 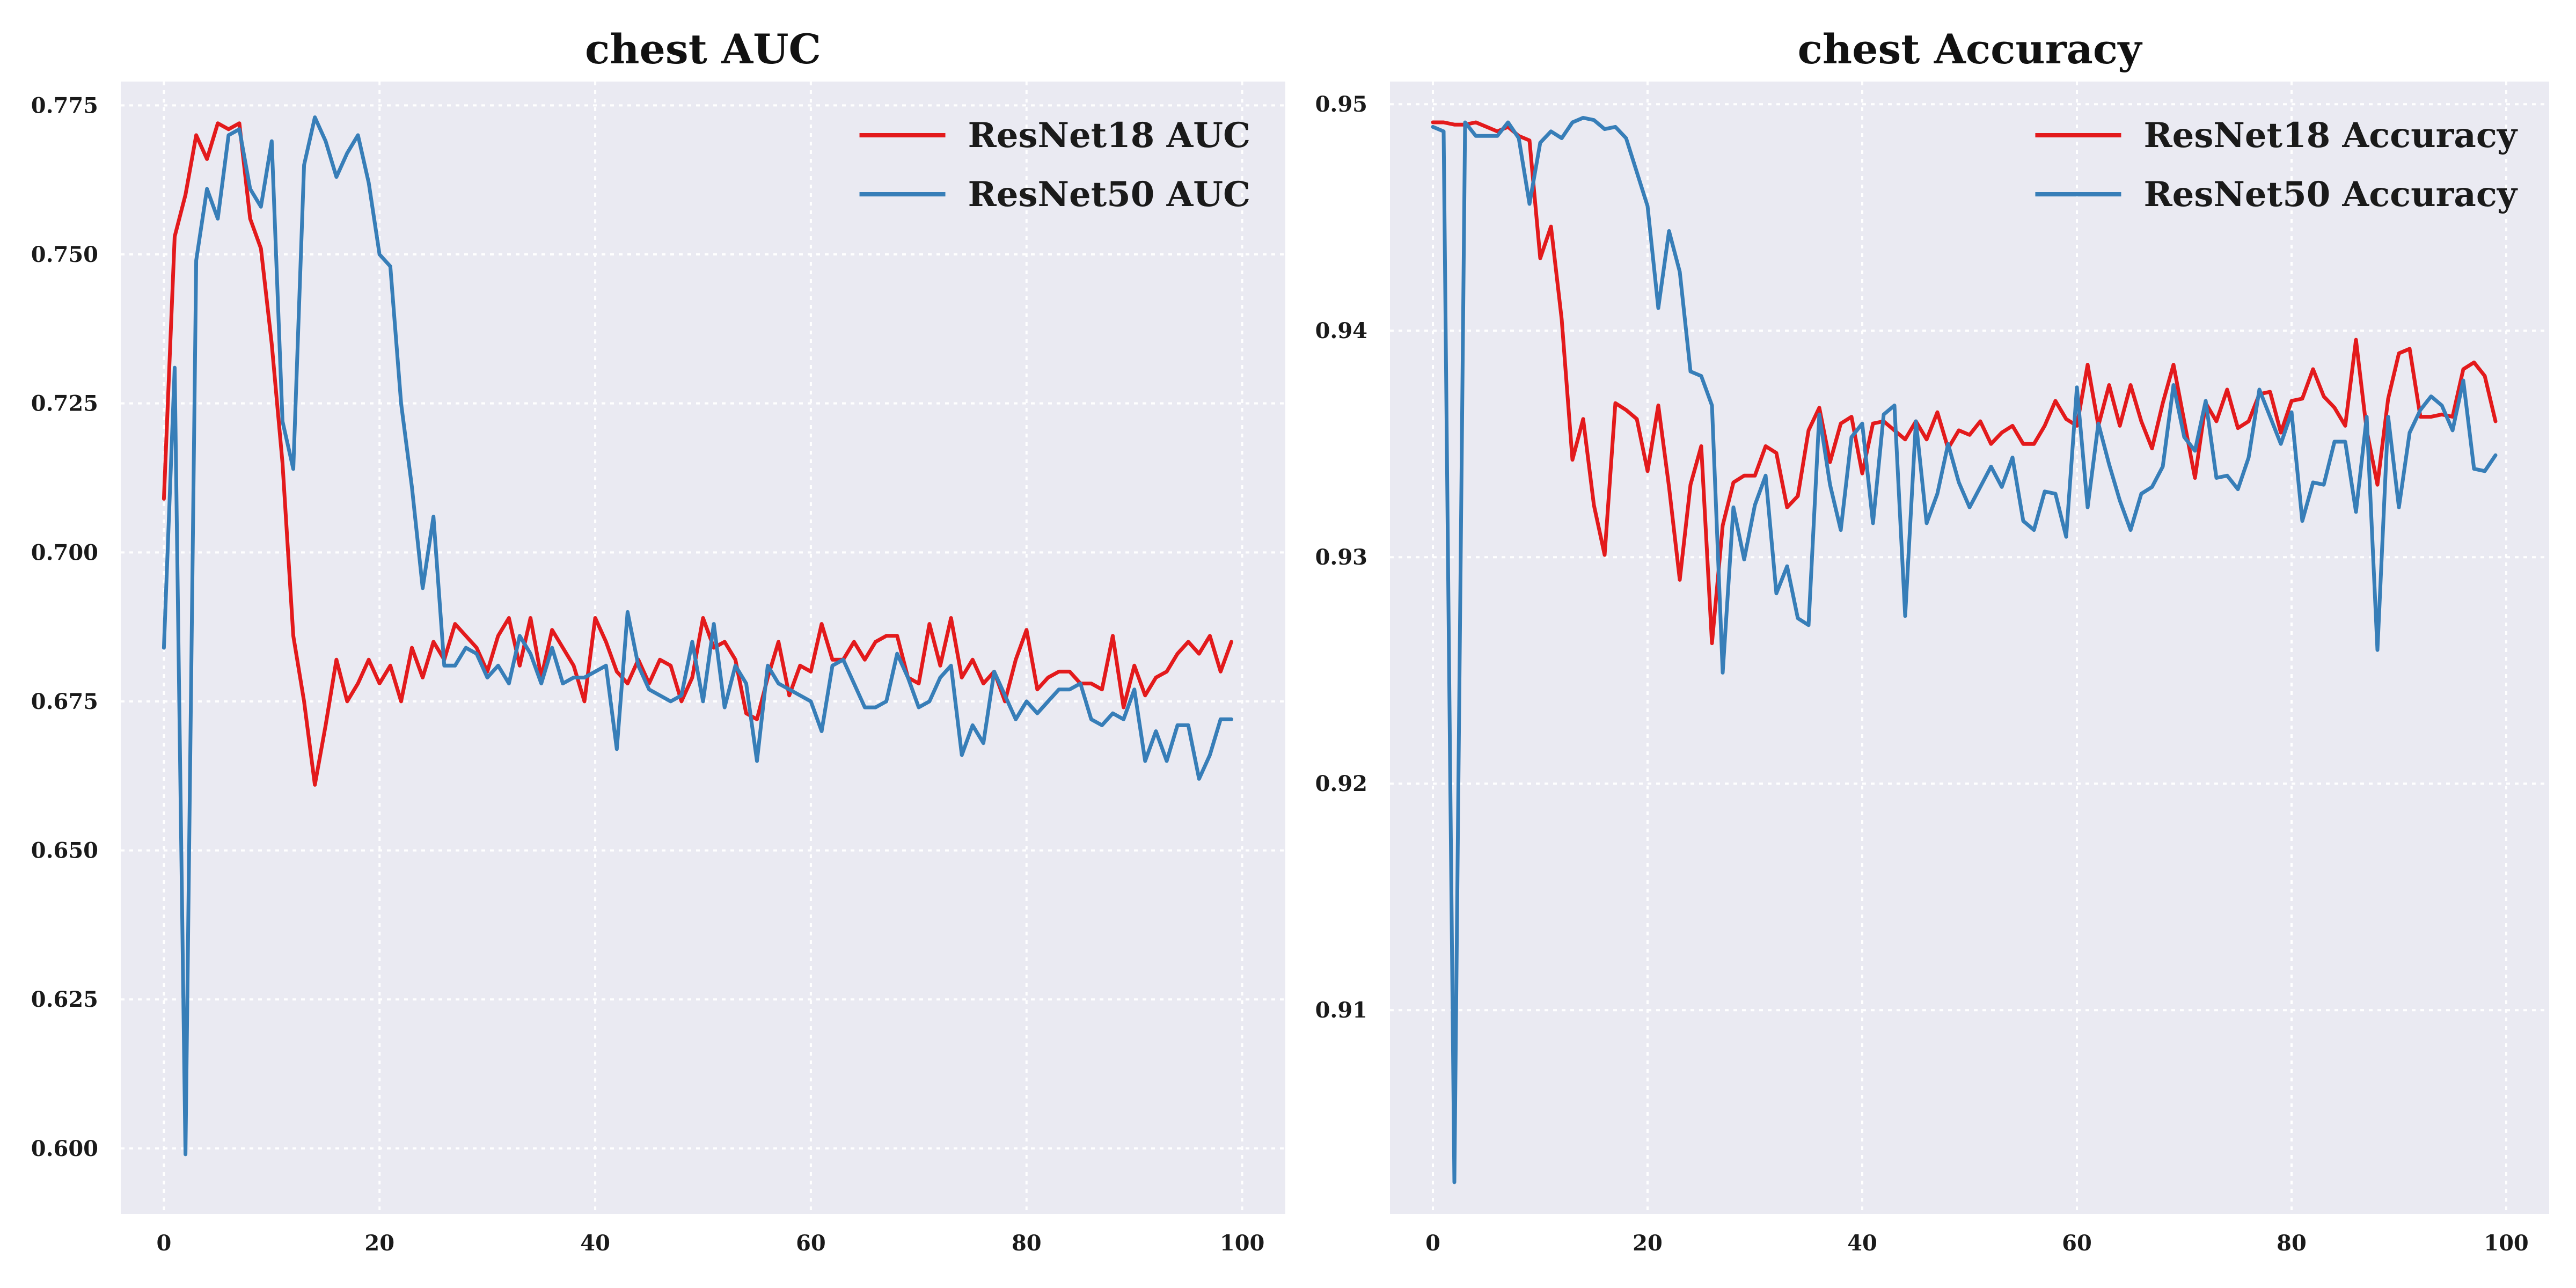 What do you see at coordinates (1341, 557) in the screenshot?
I see `y-tick-label: 0.93` at bounding box center [1341, 557].